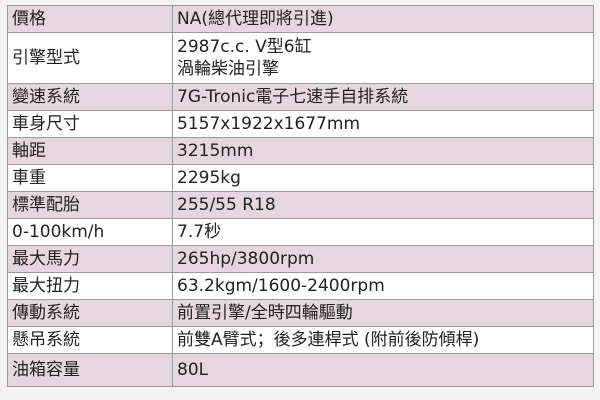 This screenshot has height=400, width=600. I want to click on table-row: 標準配胎 255/55 R18, so click(300, 205).